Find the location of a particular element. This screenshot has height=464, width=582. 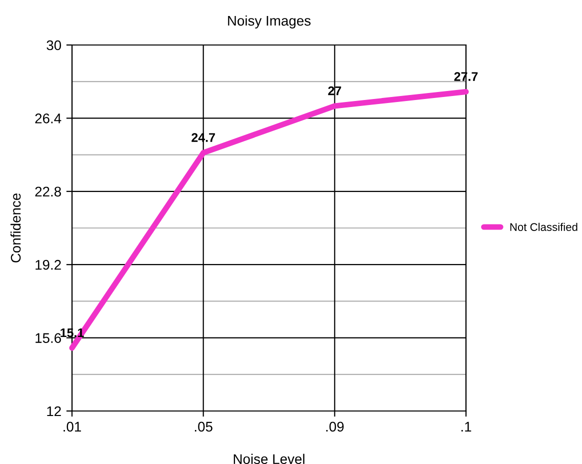

x-tick-label: .1 is located at coordinates (466, 427).